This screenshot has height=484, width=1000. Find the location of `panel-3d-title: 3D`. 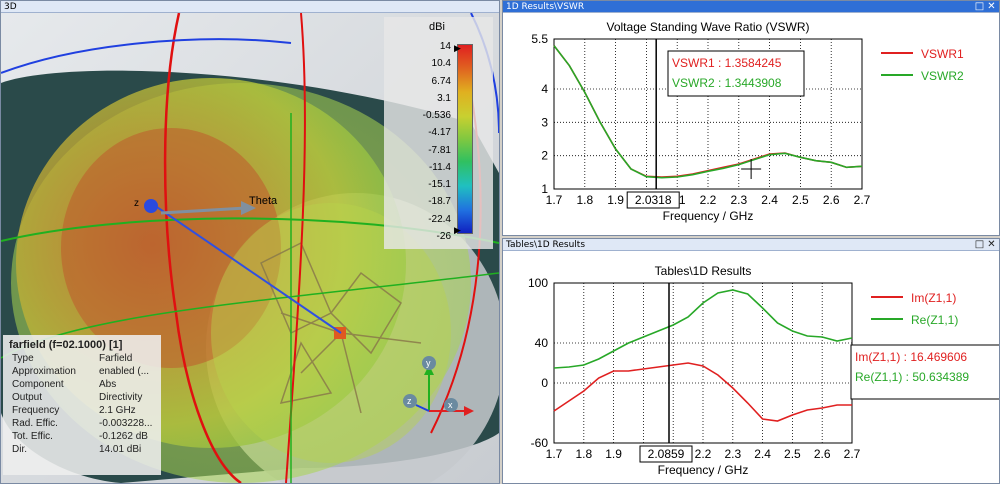

panel-3d-title: 3D is located at coordinates (10, 7).